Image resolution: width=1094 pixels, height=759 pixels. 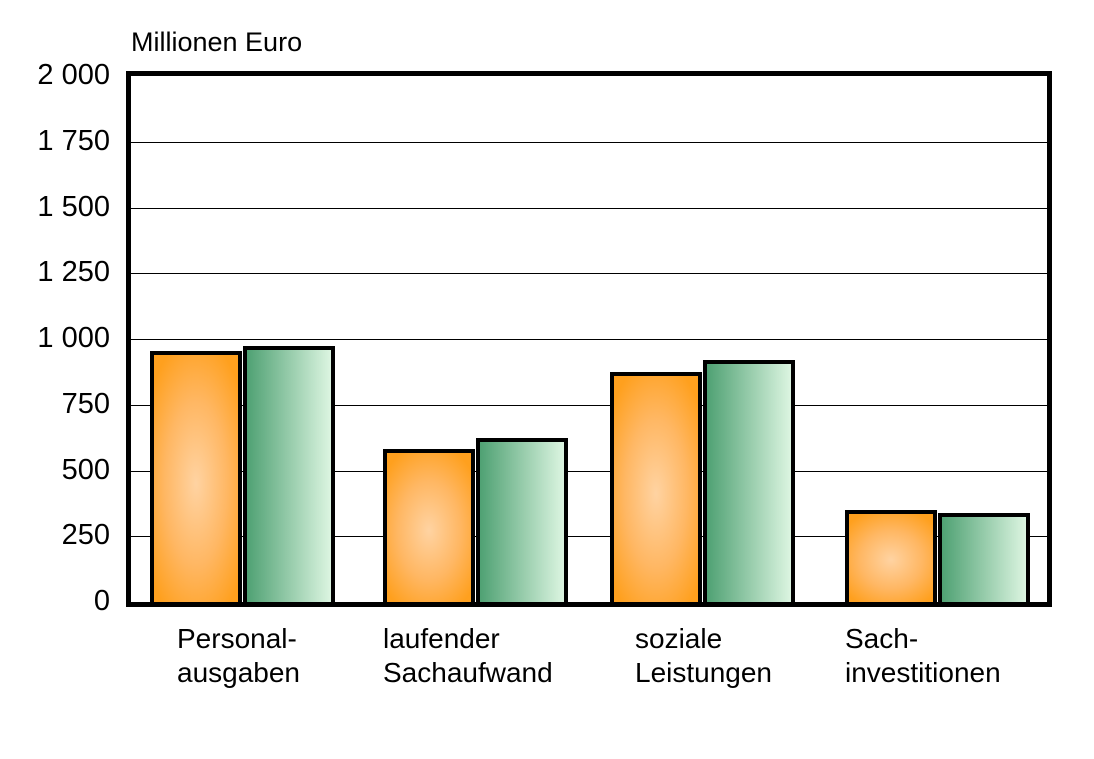 I want to click on x-category-label-1: Personal- ausgaben, so click(x=239, y=655).